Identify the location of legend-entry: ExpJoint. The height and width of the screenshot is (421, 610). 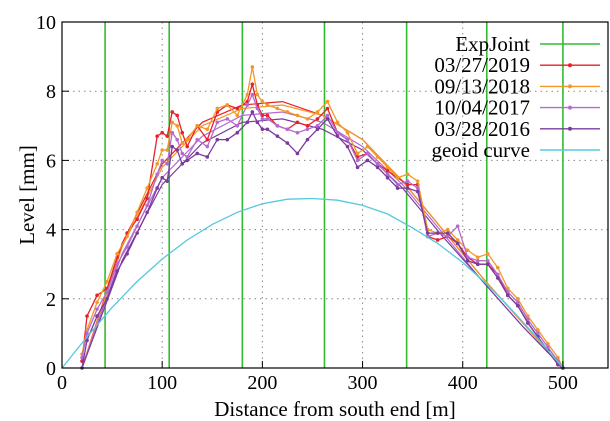
(527, 44).